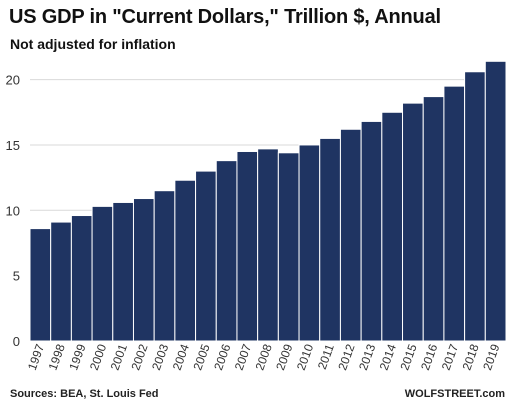 The height and width of the screenshot is (407, 512). What do you see at coordinates (36, 357) in the screenshot?
I see `x-tick-label: 1997` at bounding box center [36, 357].